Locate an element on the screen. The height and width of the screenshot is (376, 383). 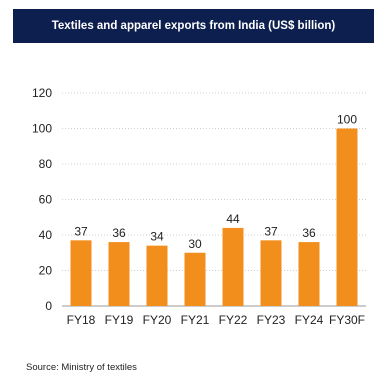
bar-fy24 is located at coordinates (309, 274).